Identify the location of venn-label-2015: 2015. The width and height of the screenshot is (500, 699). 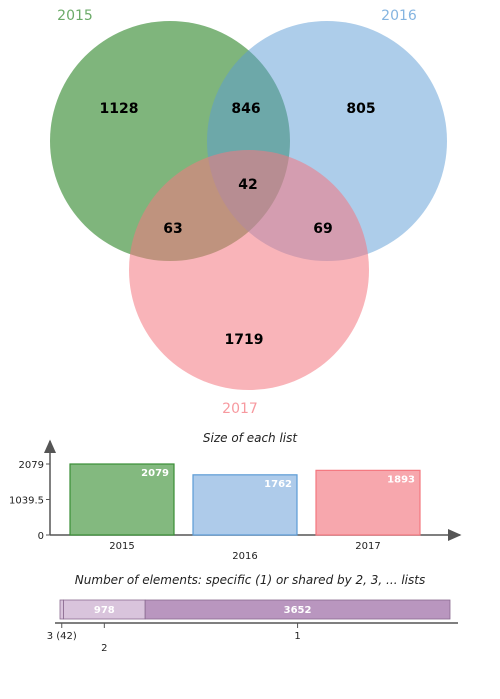
(75, 16).